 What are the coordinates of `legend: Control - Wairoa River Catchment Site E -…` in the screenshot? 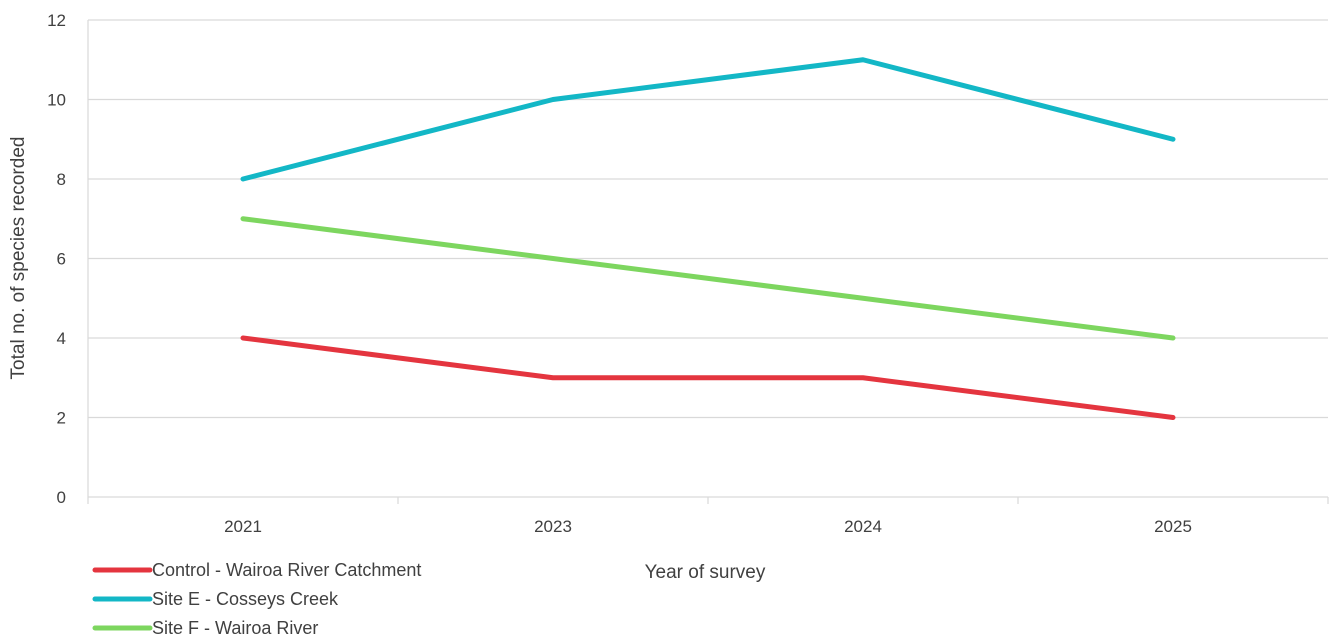 It's located at (256, 599).